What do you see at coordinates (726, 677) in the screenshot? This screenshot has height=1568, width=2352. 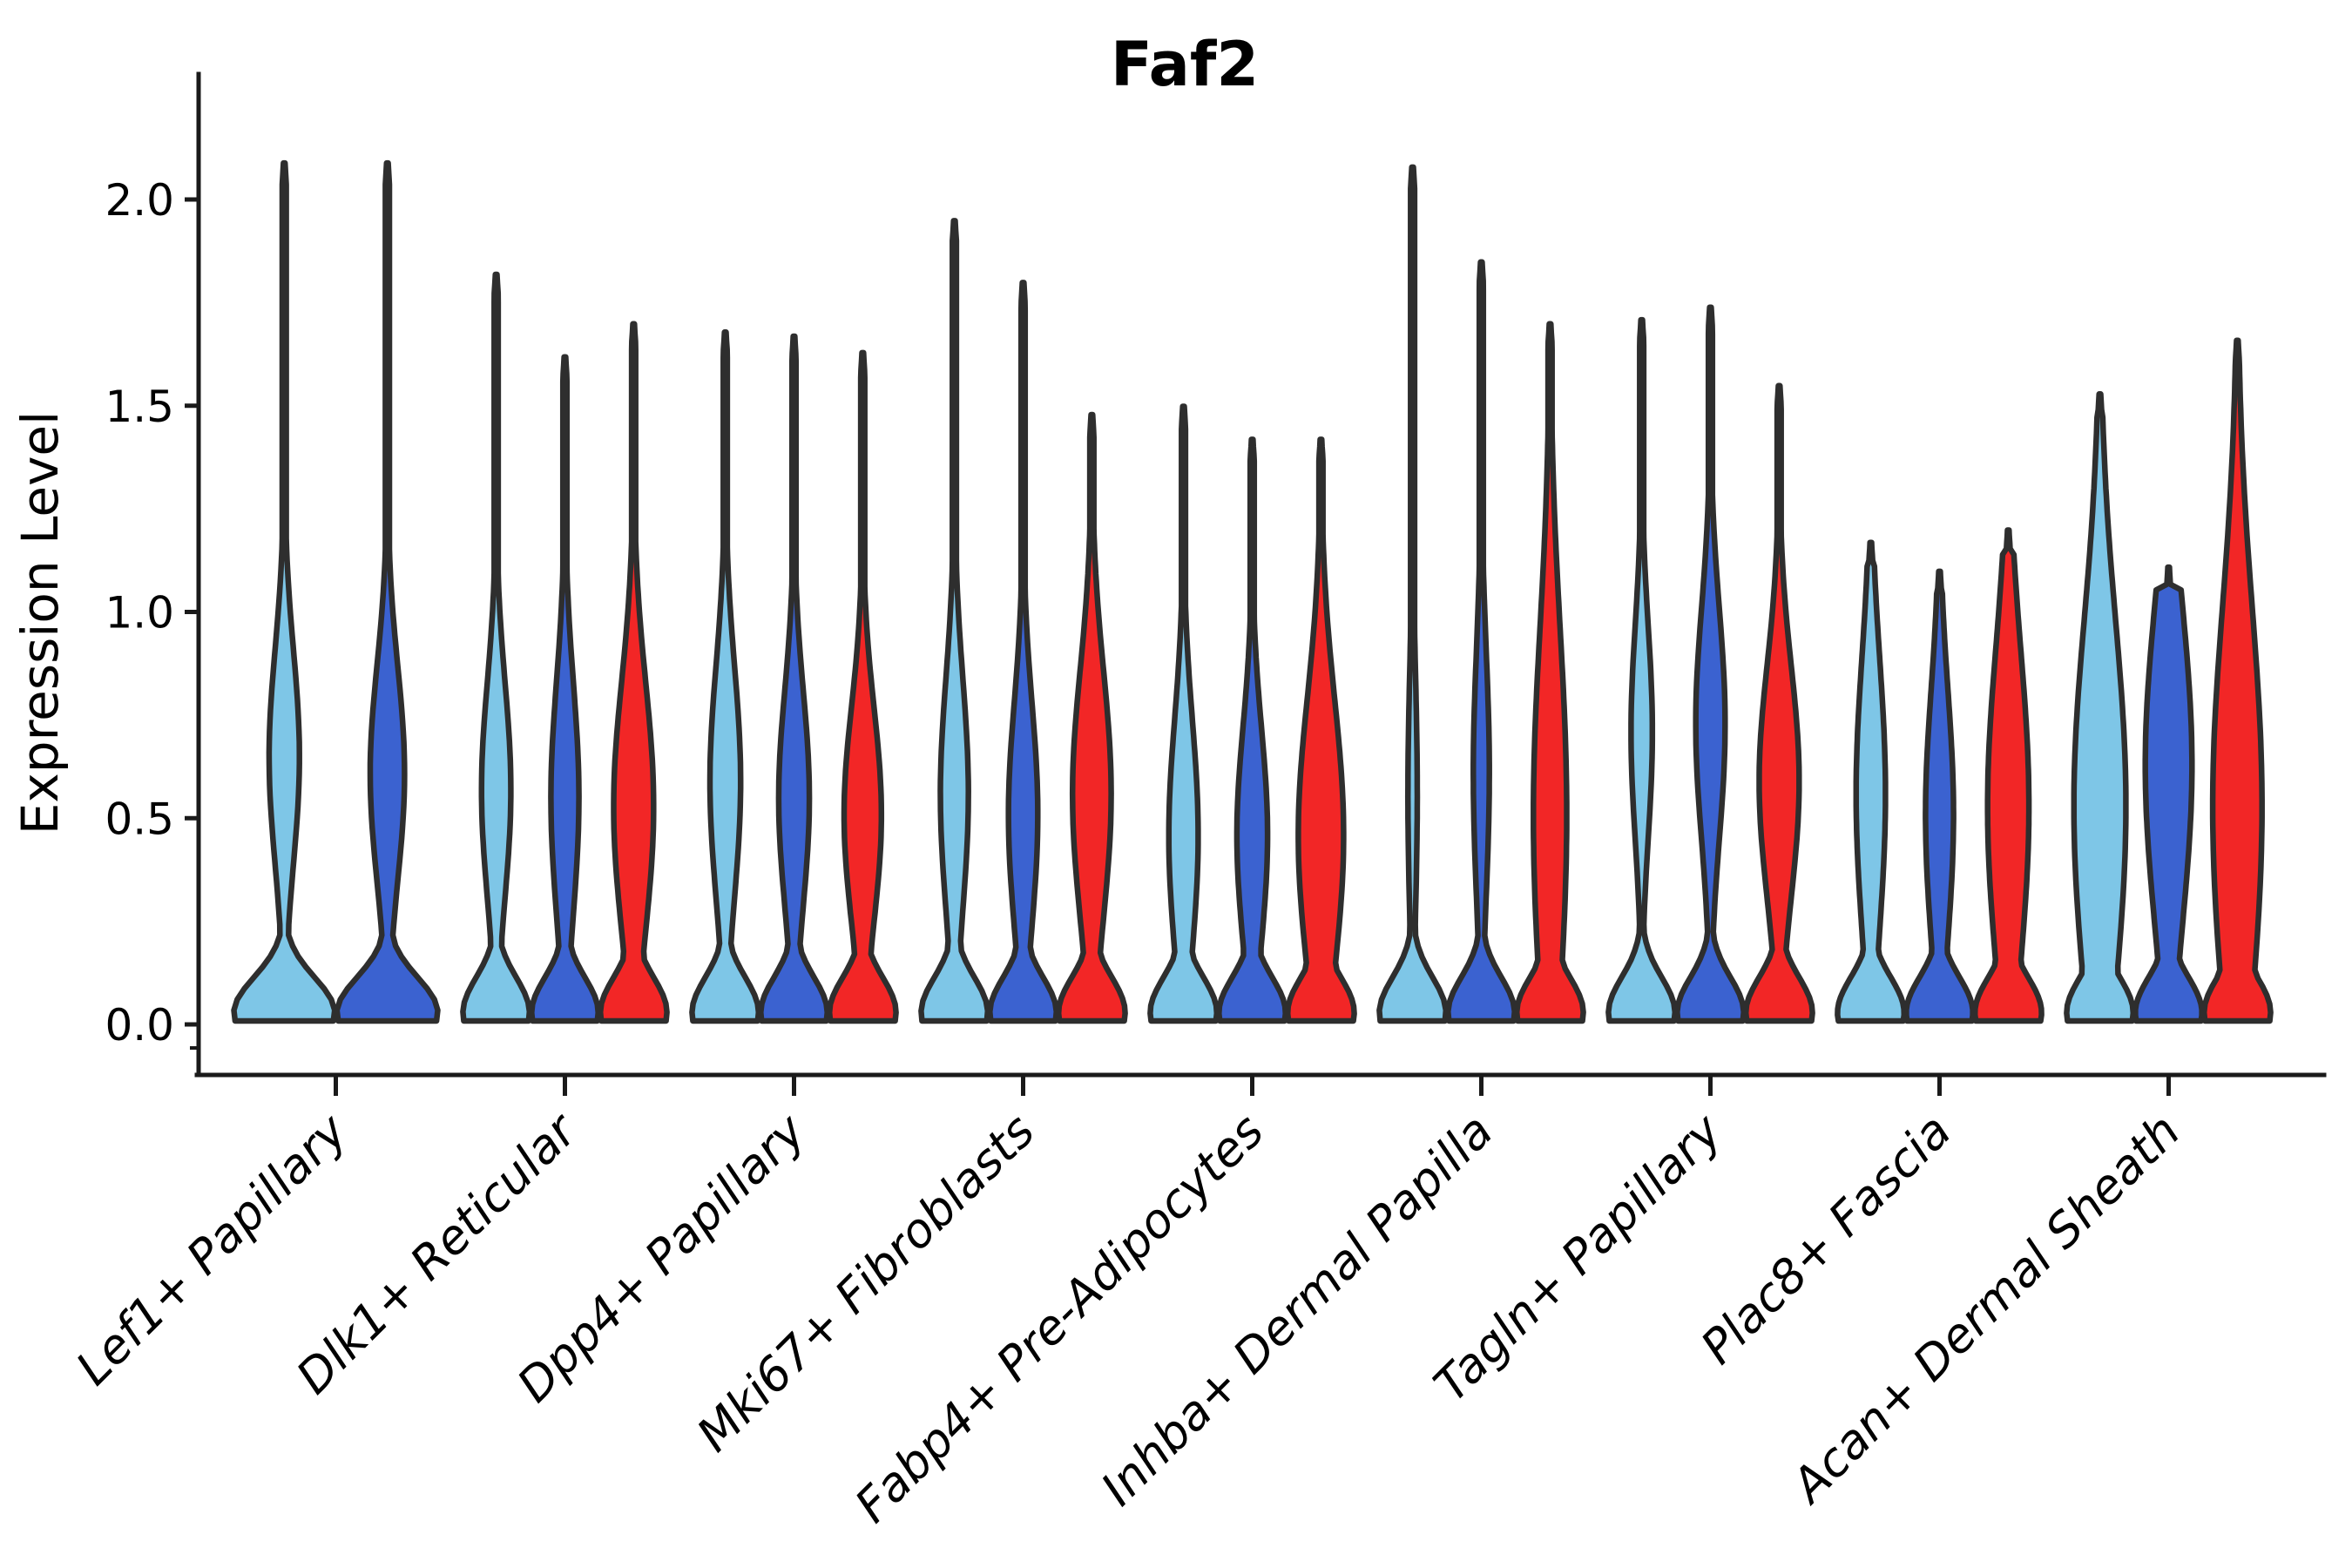 I see `violin-dpp4-papillary-s0` at bounding box center [726, 677].